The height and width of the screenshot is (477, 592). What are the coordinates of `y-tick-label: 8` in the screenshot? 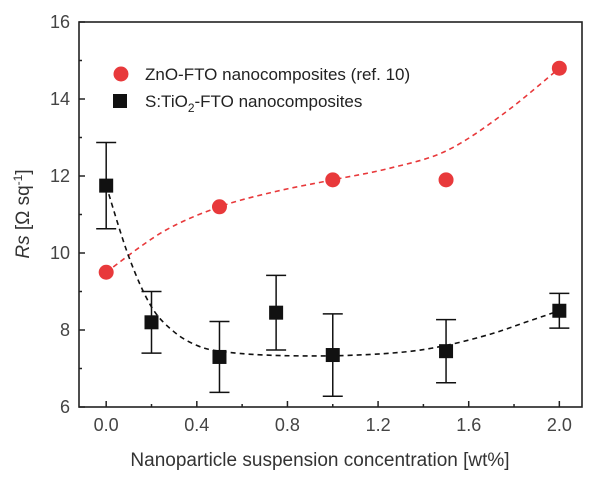 It's located at (65, 330).